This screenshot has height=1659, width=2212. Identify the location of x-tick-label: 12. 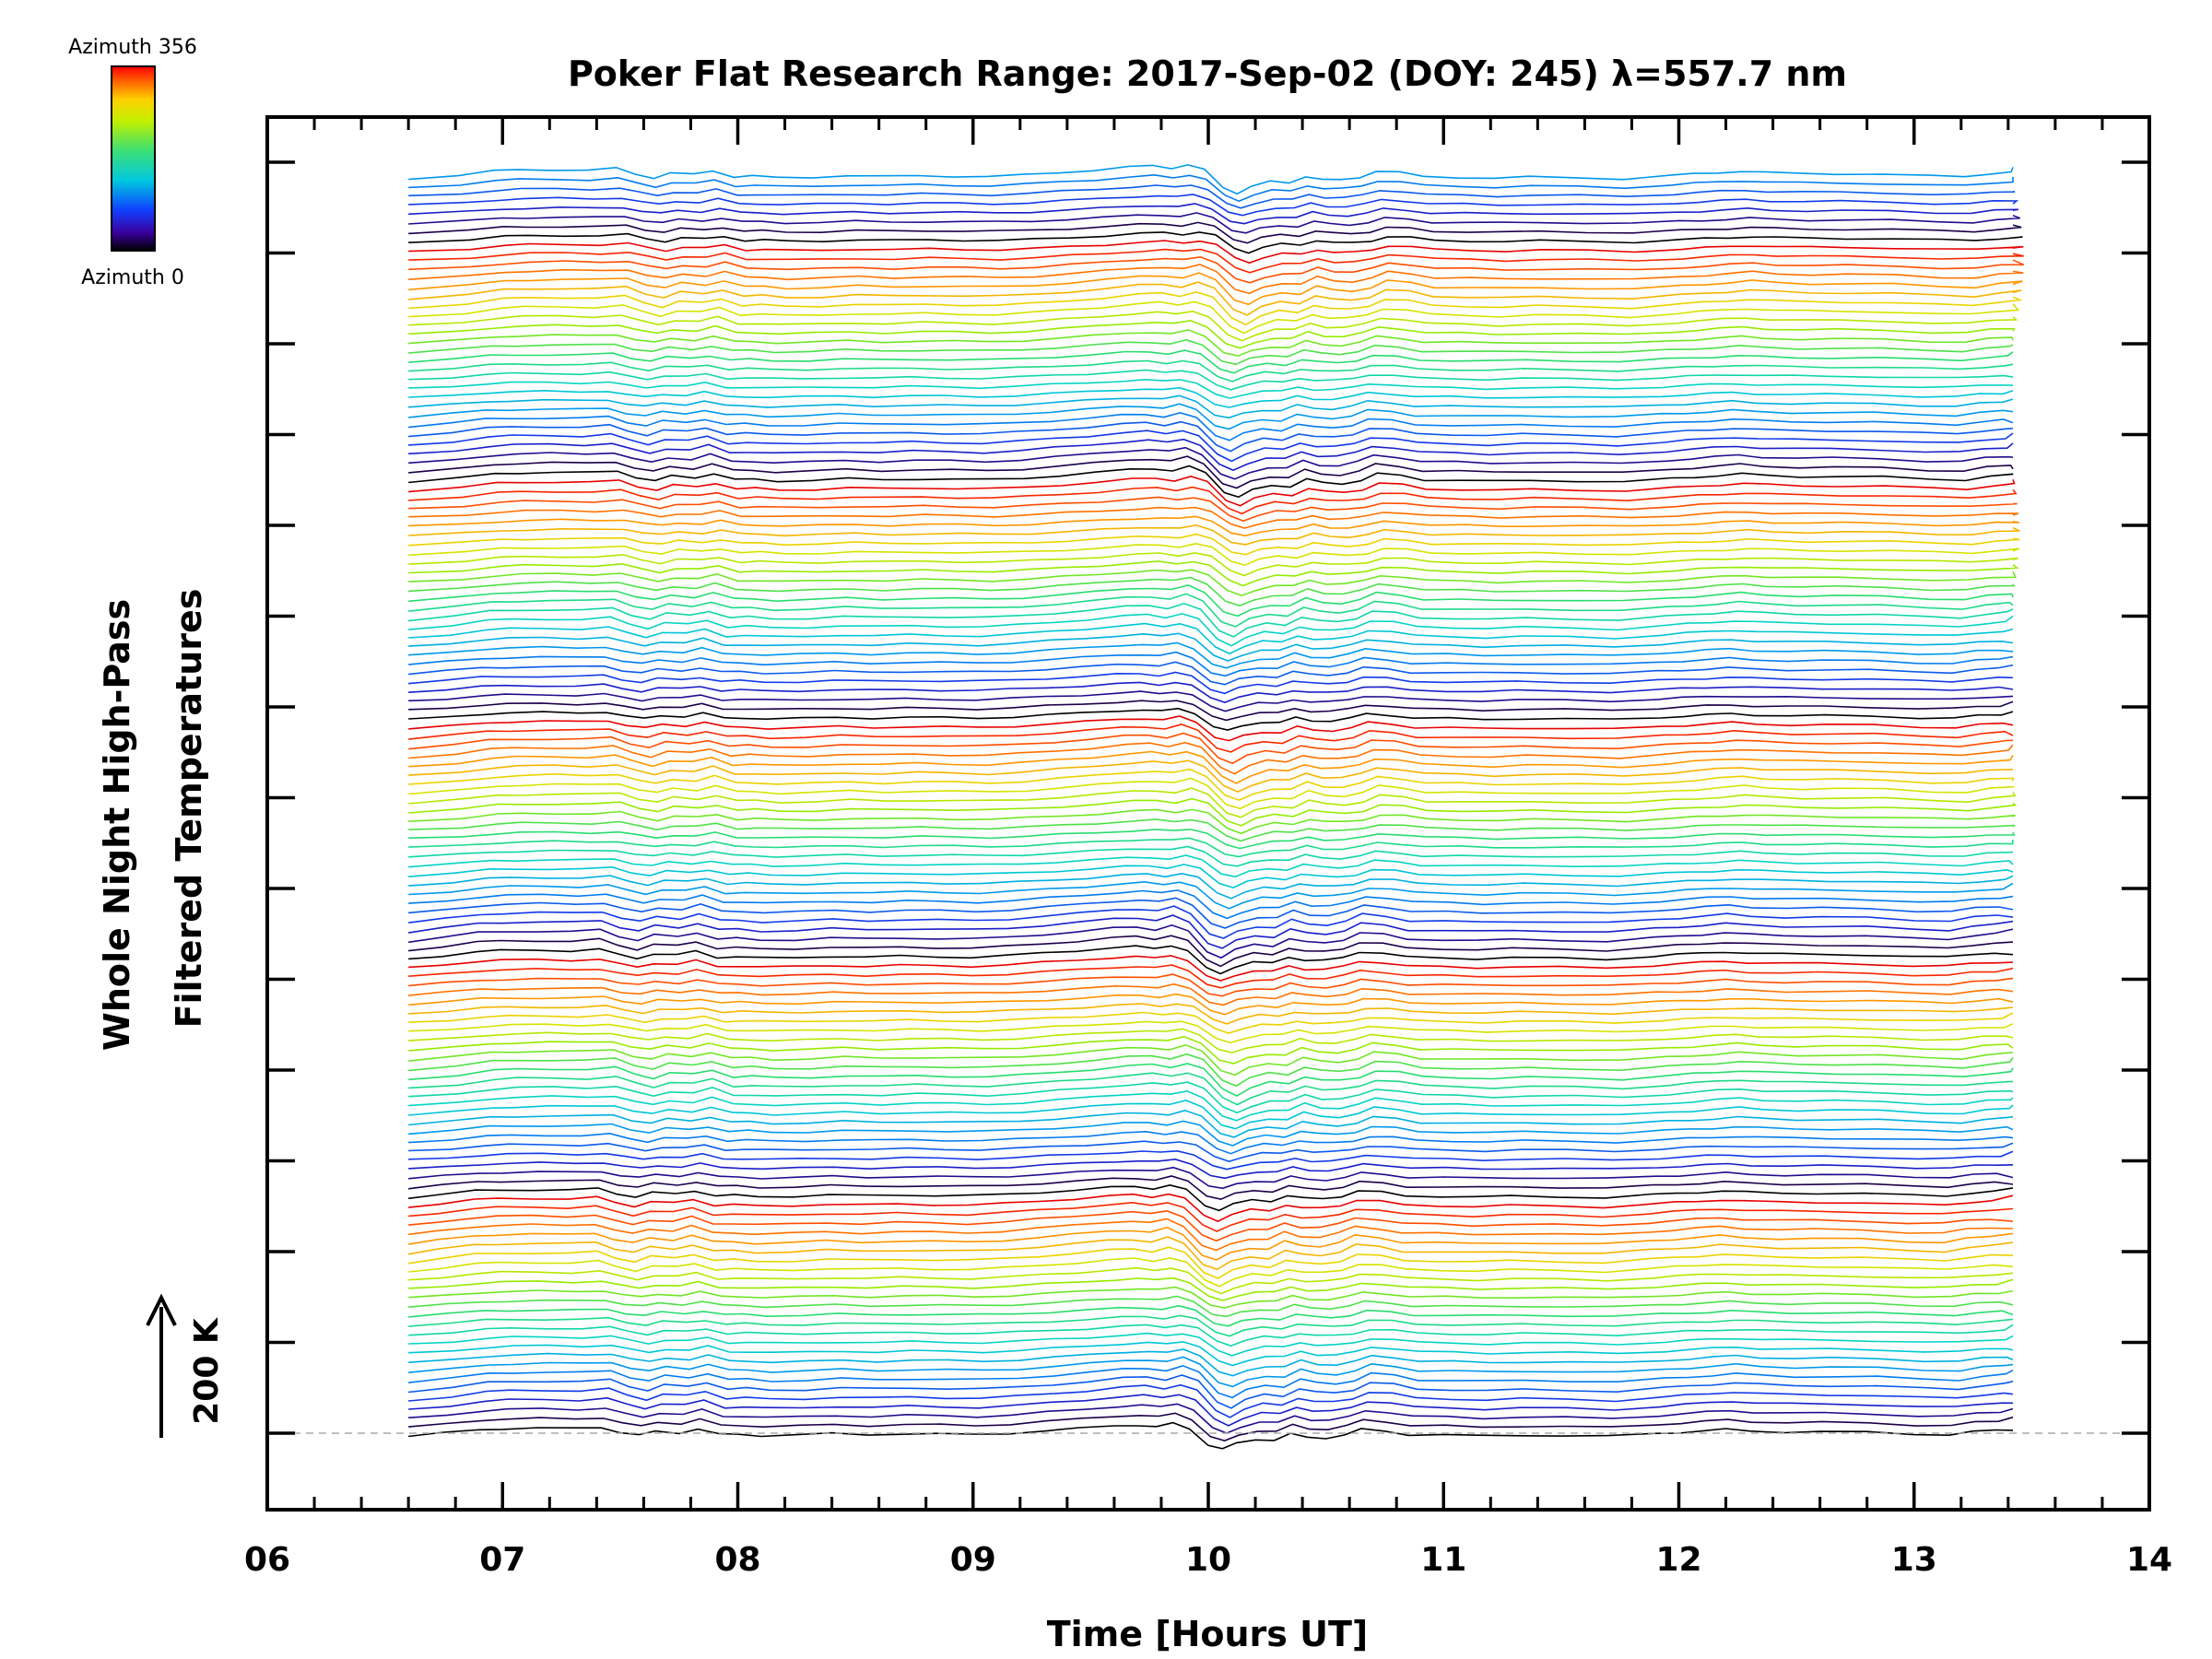
(1678, 1560).